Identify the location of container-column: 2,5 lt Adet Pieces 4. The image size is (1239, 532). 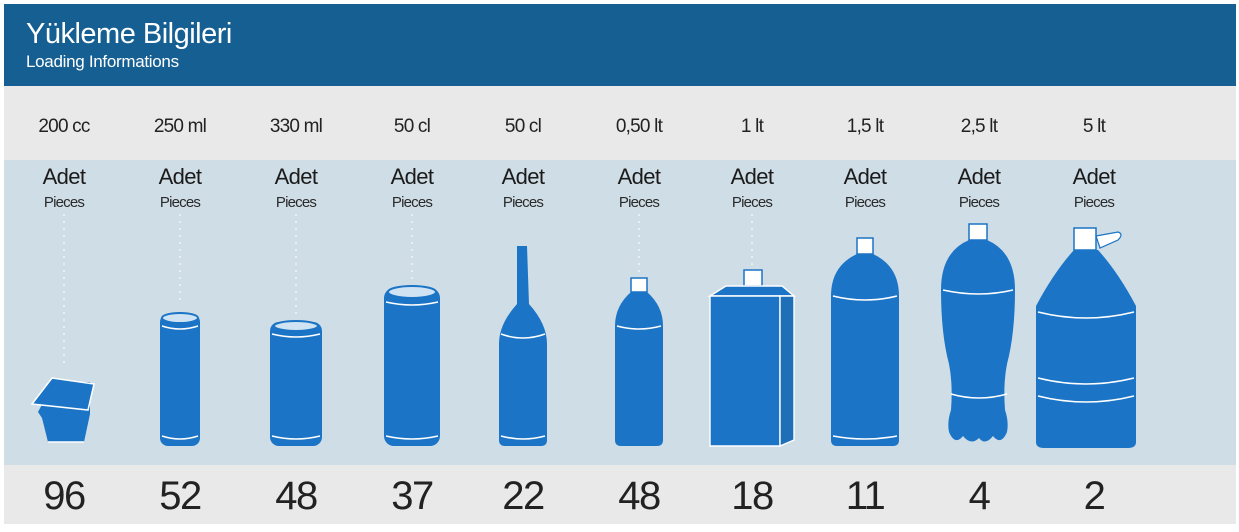
(979, 264).